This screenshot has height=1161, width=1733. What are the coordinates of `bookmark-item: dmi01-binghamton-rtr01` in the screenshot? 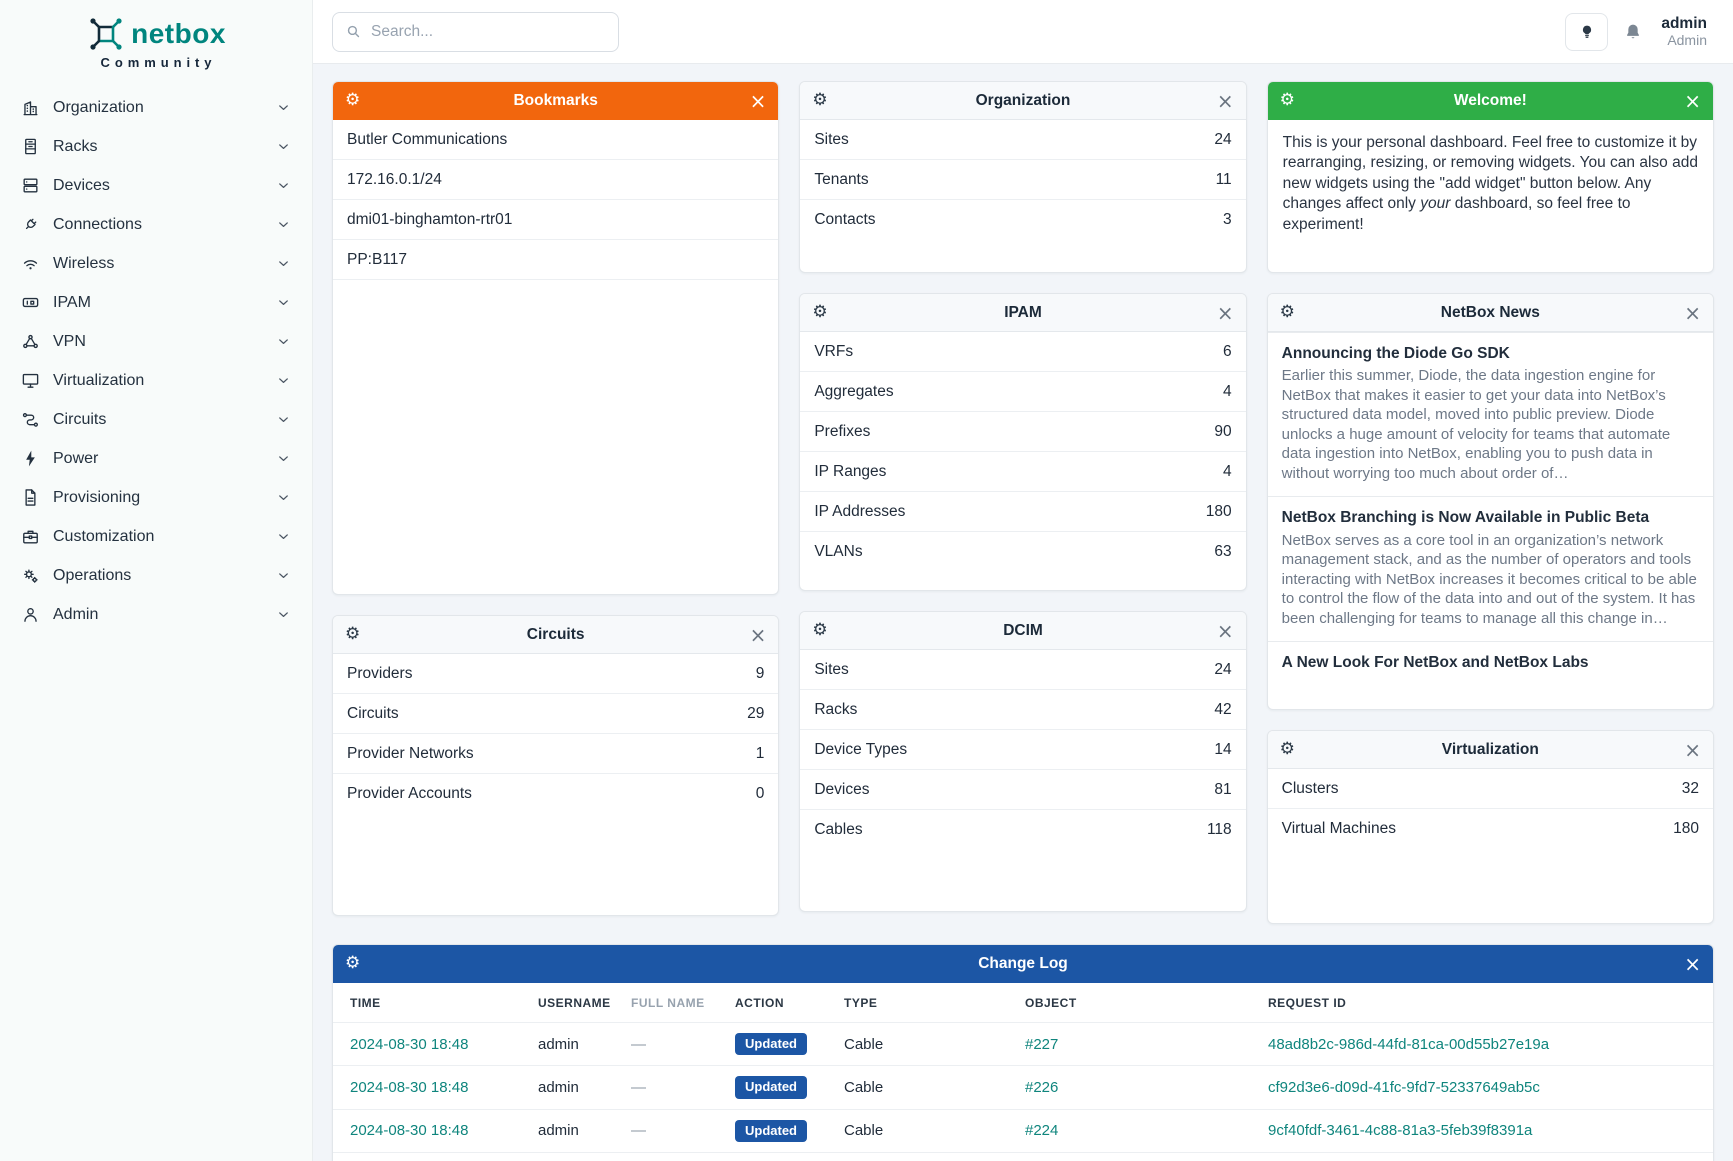 It's located at (556, 220).